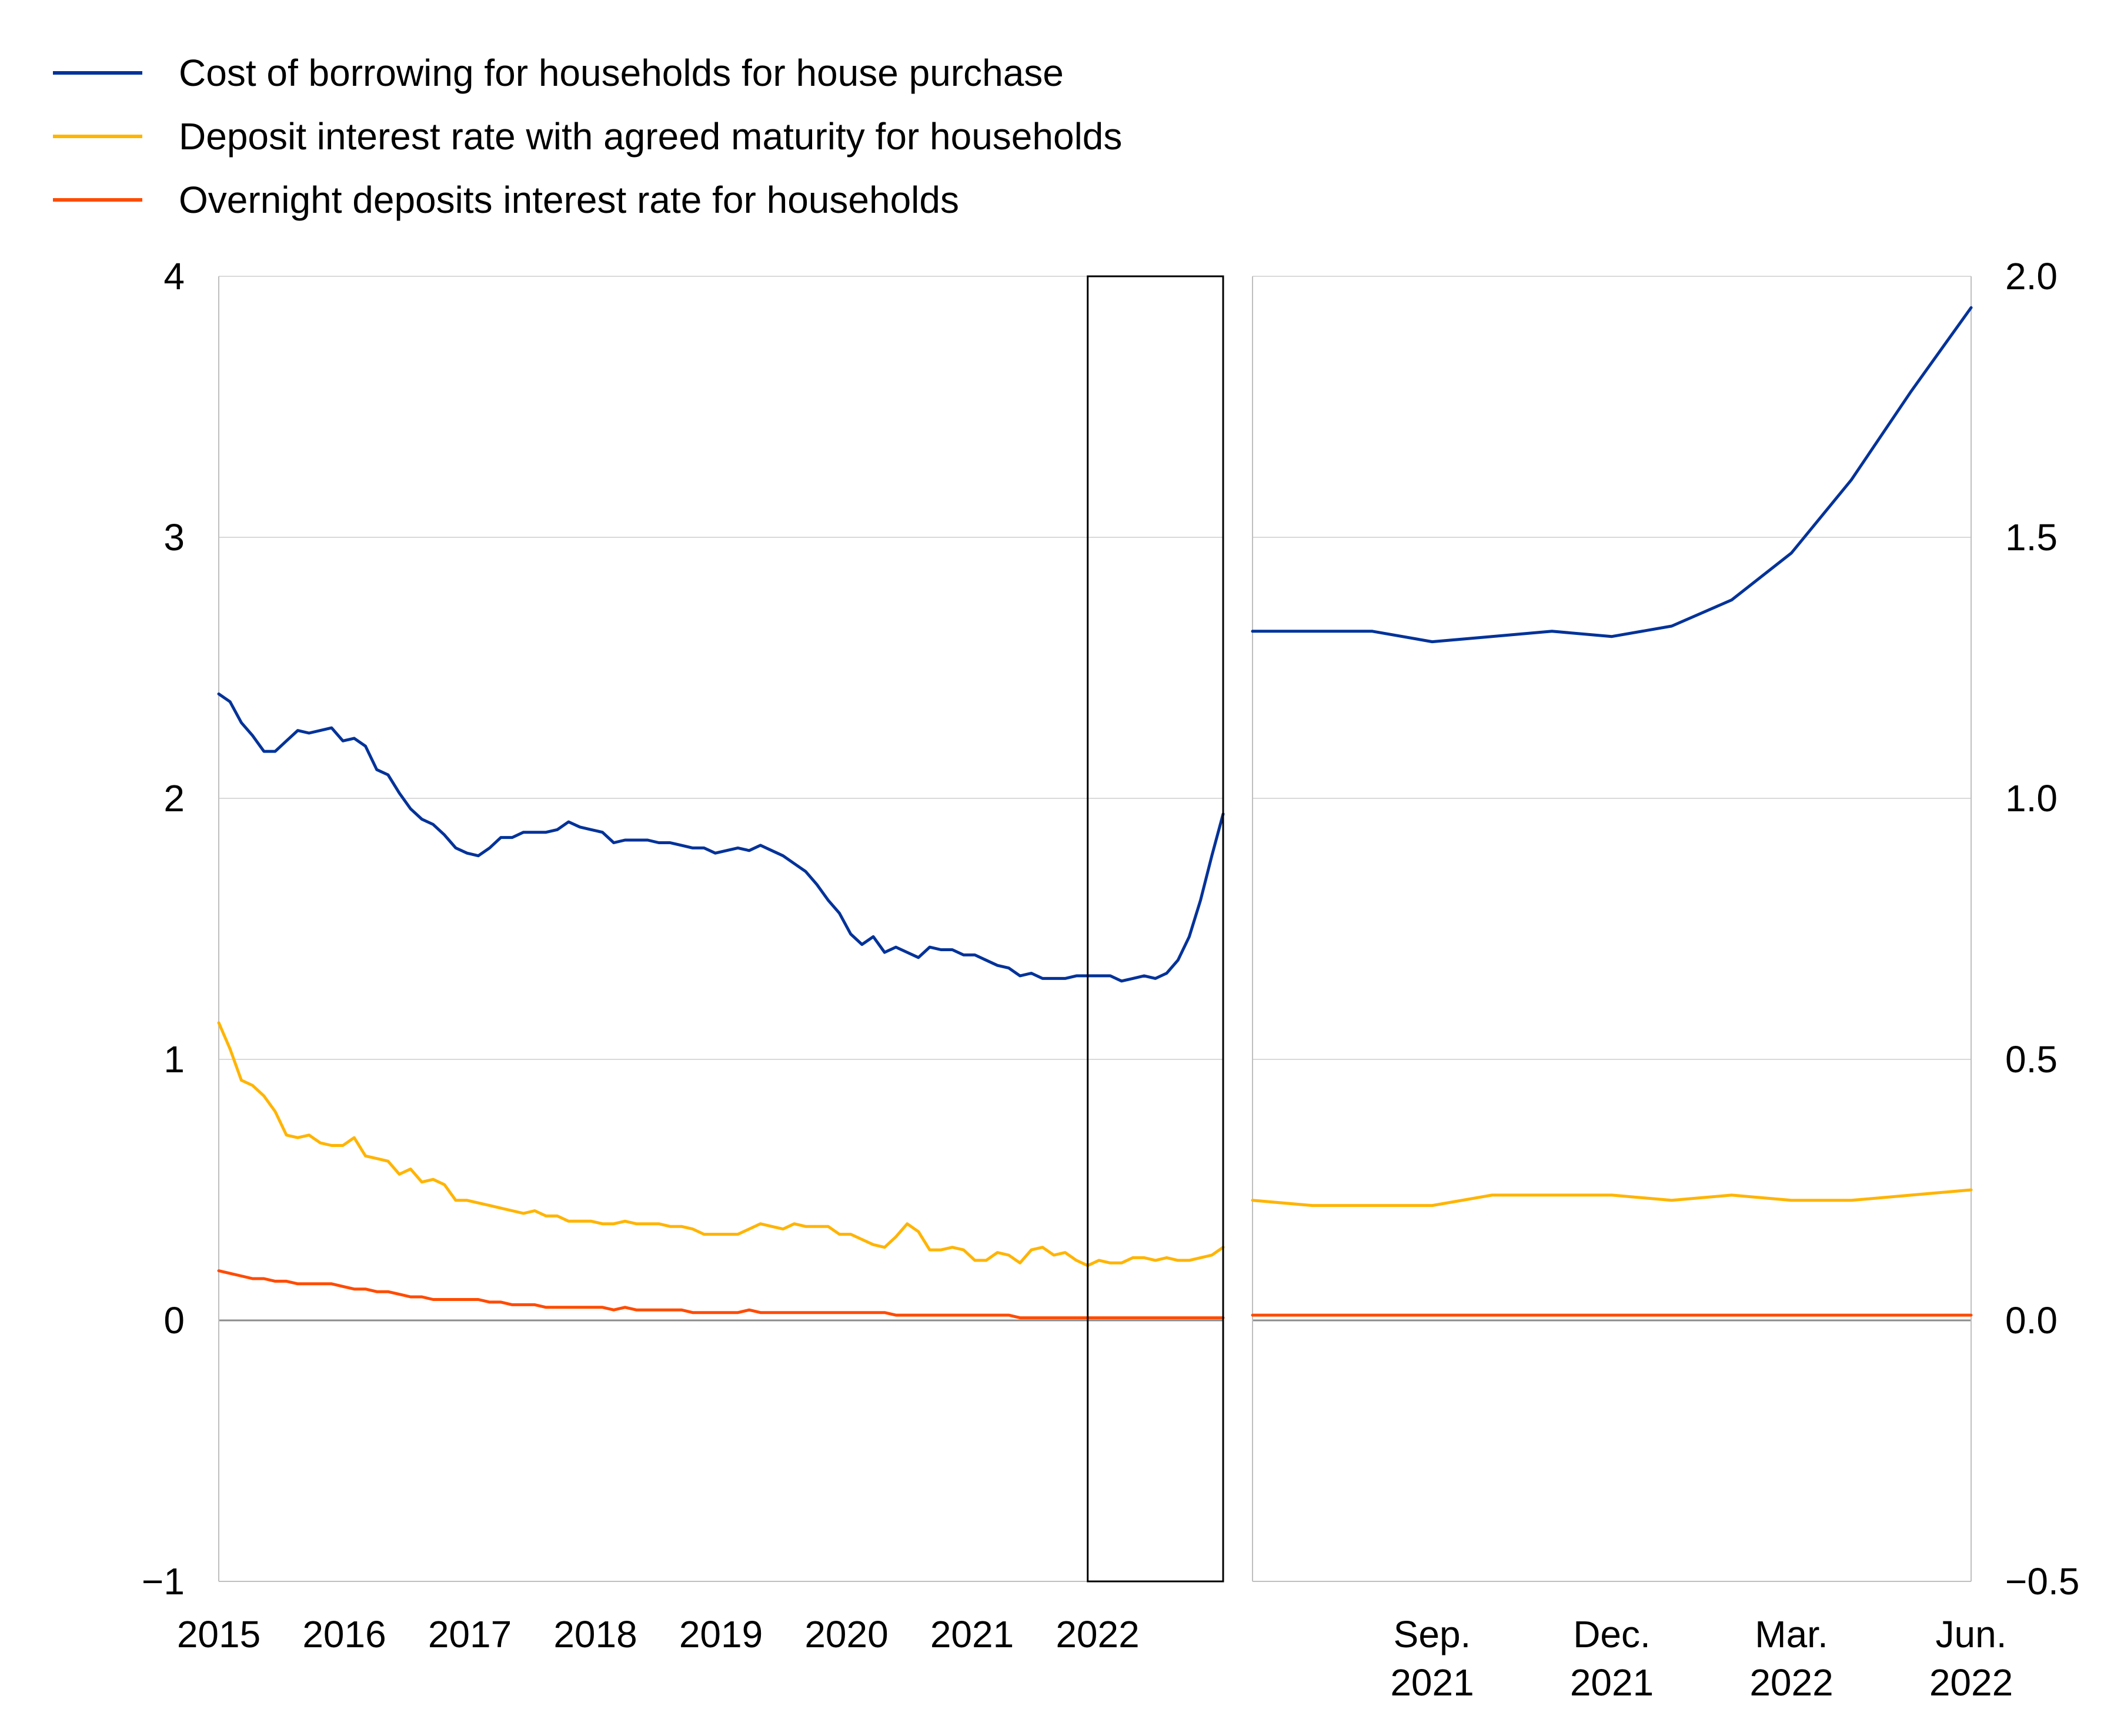 The height and width of the screenshot is (1736, 2124). Describe the element at coordinates (595, 1634) in the screenshot. I see `x-tick-label: 2018` at that location.